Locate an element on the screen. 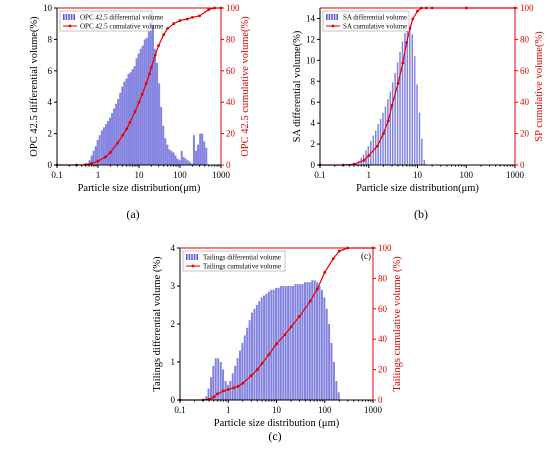 This screenshot has width=550, height=456. y-left-tick-label: 8 is located at coordinates (313, 81).